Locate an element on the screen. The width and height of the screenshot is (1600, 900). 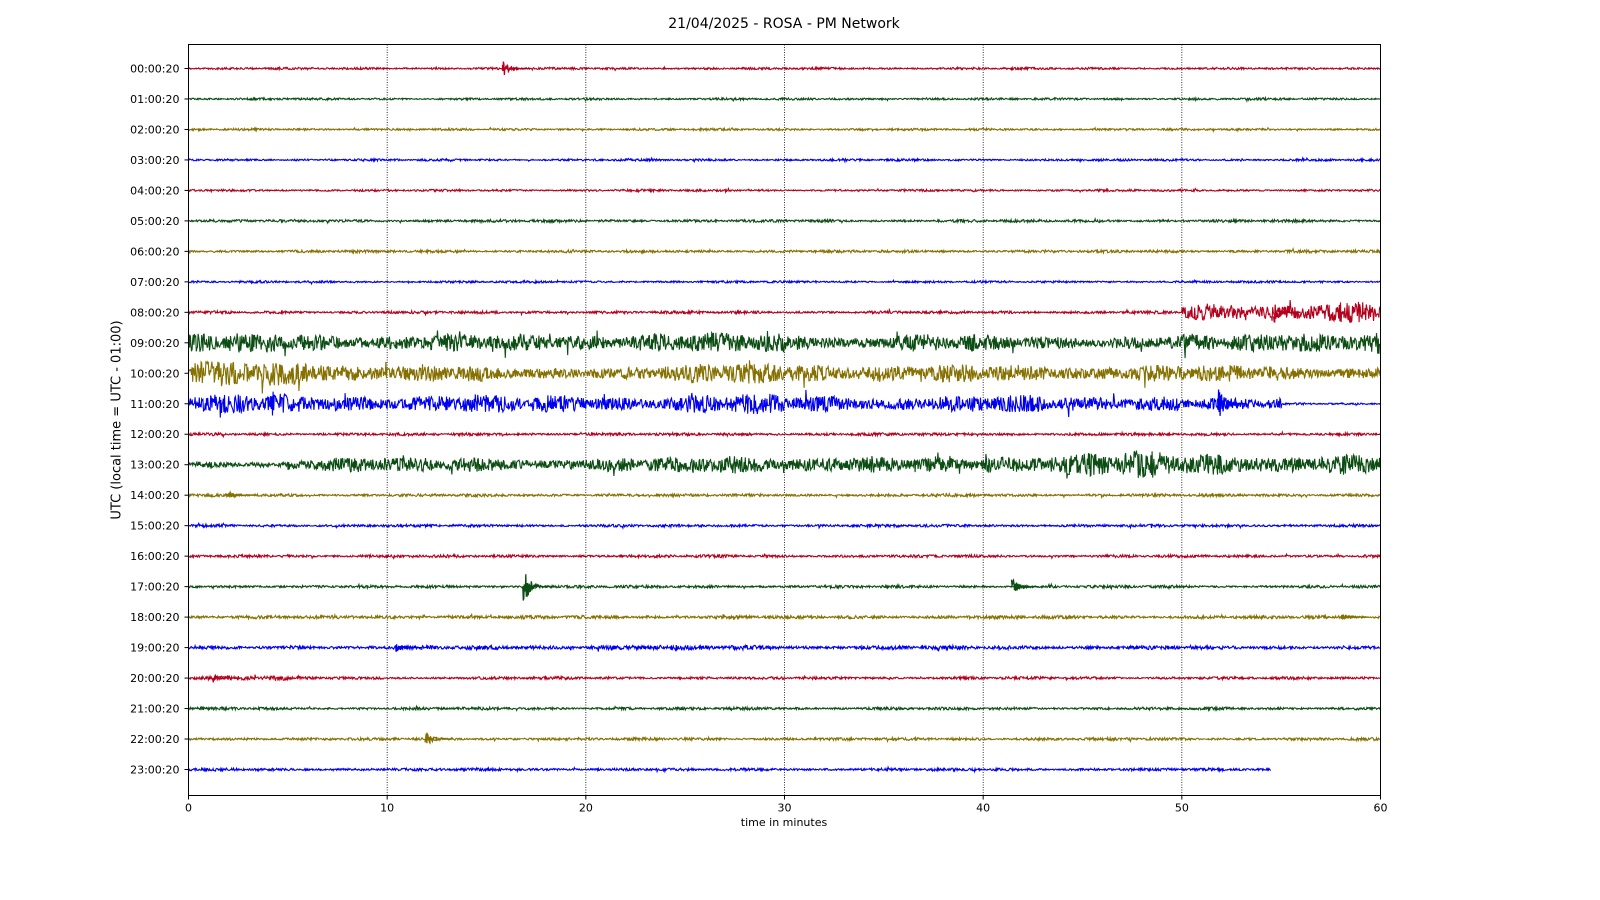
y-tick-label: 07:00:20 is located at coordinates (154, 282).